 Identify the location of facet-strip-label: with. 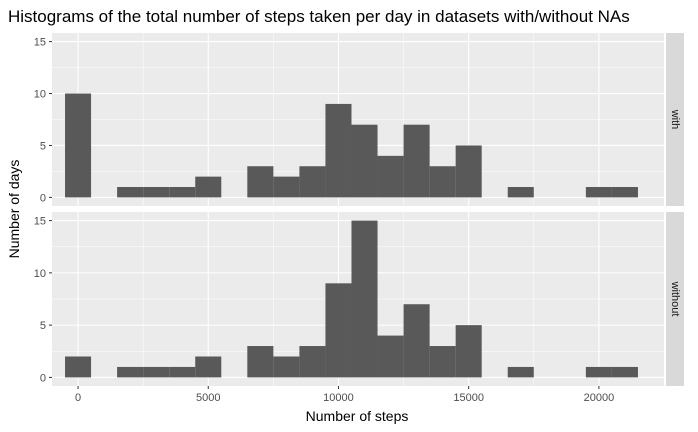
(675, 119).